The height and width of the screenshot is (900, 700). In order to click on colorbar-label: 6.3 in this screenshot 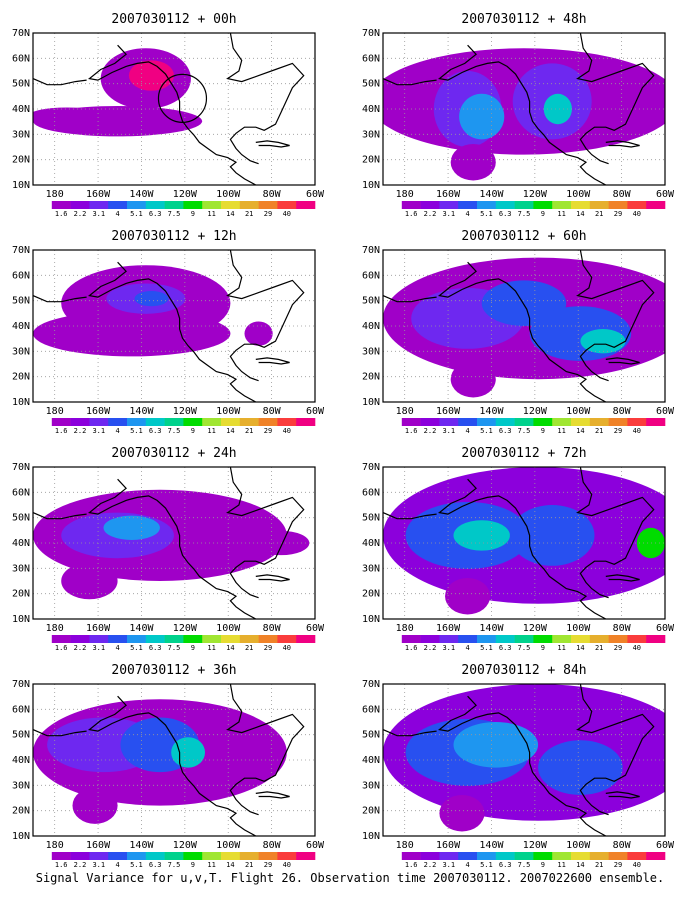, I will do `click(155, 214)`.